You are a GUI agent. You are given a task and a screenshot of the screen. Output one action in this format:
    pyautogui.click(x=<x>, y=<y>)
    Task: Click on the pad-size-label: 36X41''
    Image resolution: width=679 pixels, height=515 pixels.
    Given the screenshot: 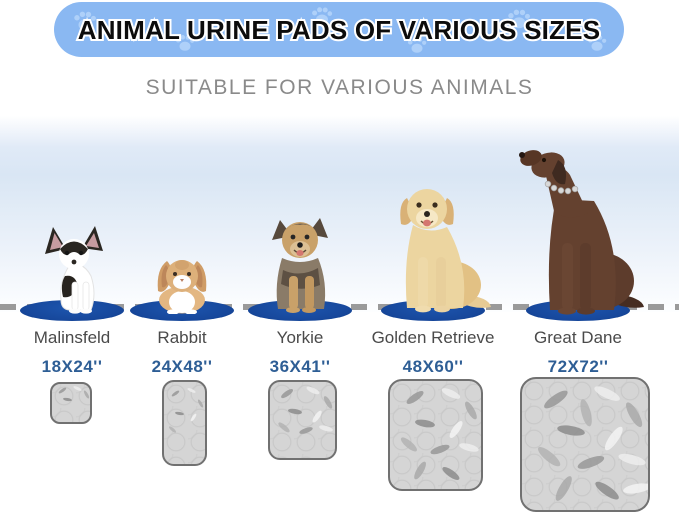 What is the action you would take?
    pyautogui.click(x=300, y=366)
    